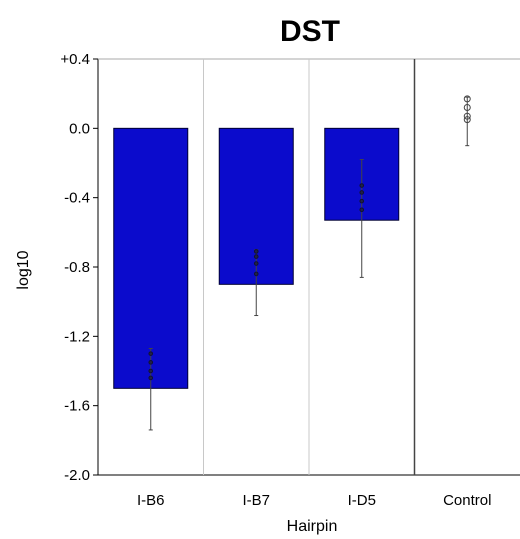 The image size is (520, 539). What do you see at coordinates (362, 500) in the screenshot?
I see `x-tick-label: I-D5` at bounding box center [362, 500].